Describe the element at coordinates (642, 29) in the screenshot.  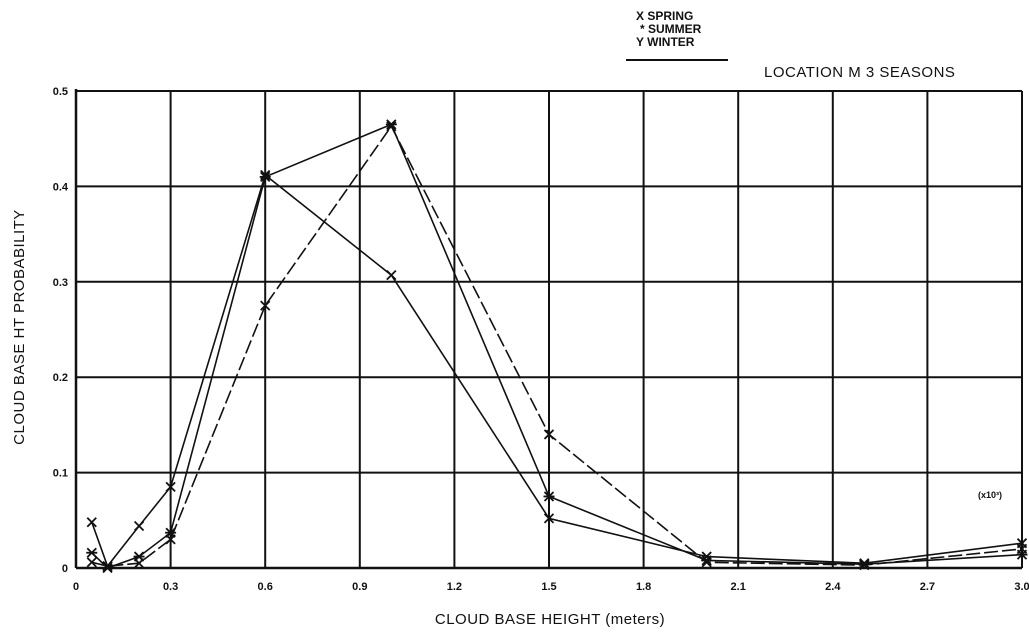
I see `legend-marker-summer: *` at that location.